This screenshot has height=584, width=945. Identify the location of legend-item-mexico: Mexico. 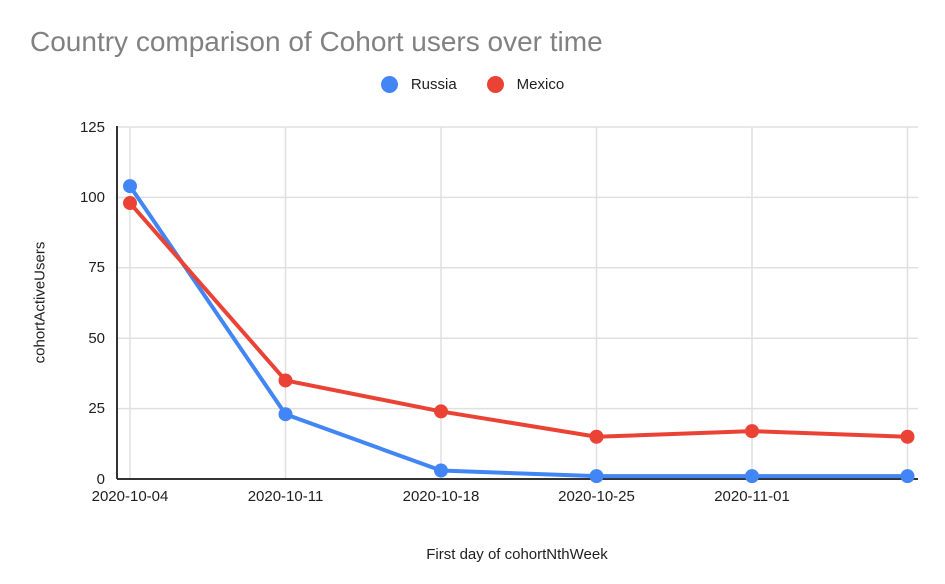
(525, 84).